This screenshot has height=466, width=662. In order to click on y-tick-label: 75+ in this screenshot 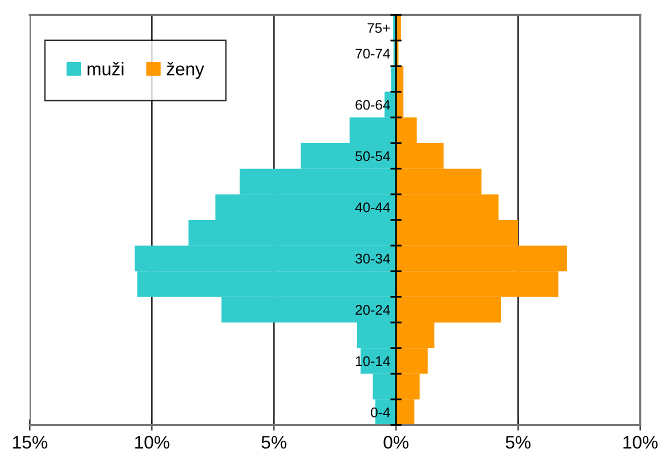, I will do `click(379, 28)`.